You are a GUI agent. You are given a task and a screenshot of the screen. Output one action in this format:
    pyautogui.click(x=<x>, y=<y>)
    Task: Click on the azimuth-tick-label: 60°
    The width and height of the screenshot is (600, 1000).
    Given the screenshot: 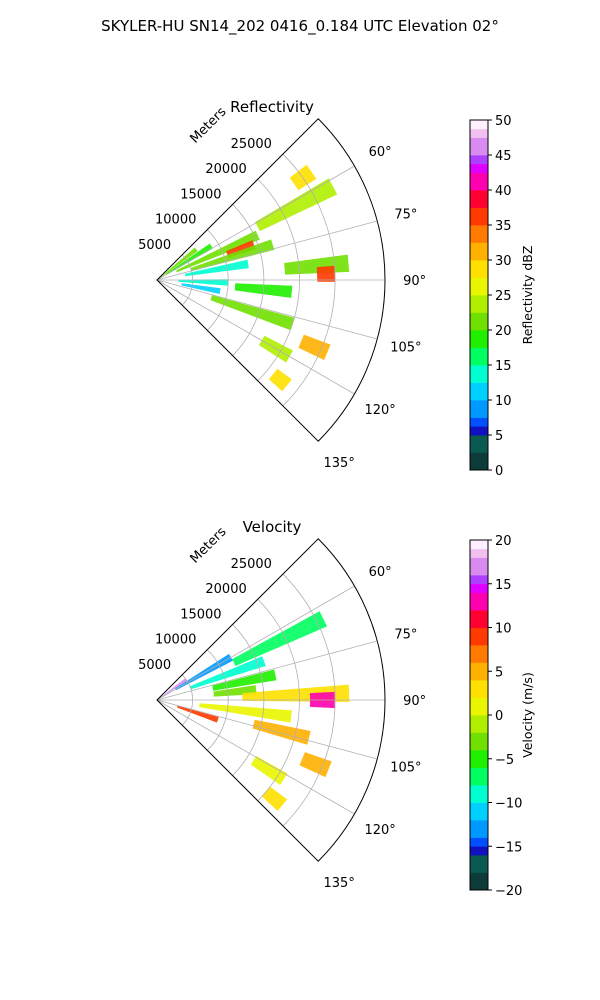 What is the action you would take?
    pyautogui.click(x=380, y=572)
    